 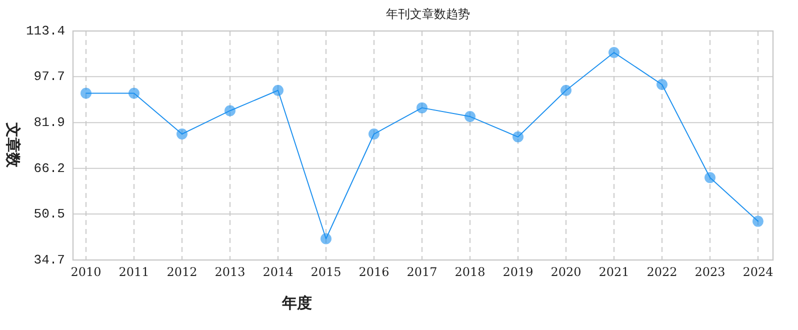 I want to click on y-tick-label: 34.7, so click(x=49, y=260).